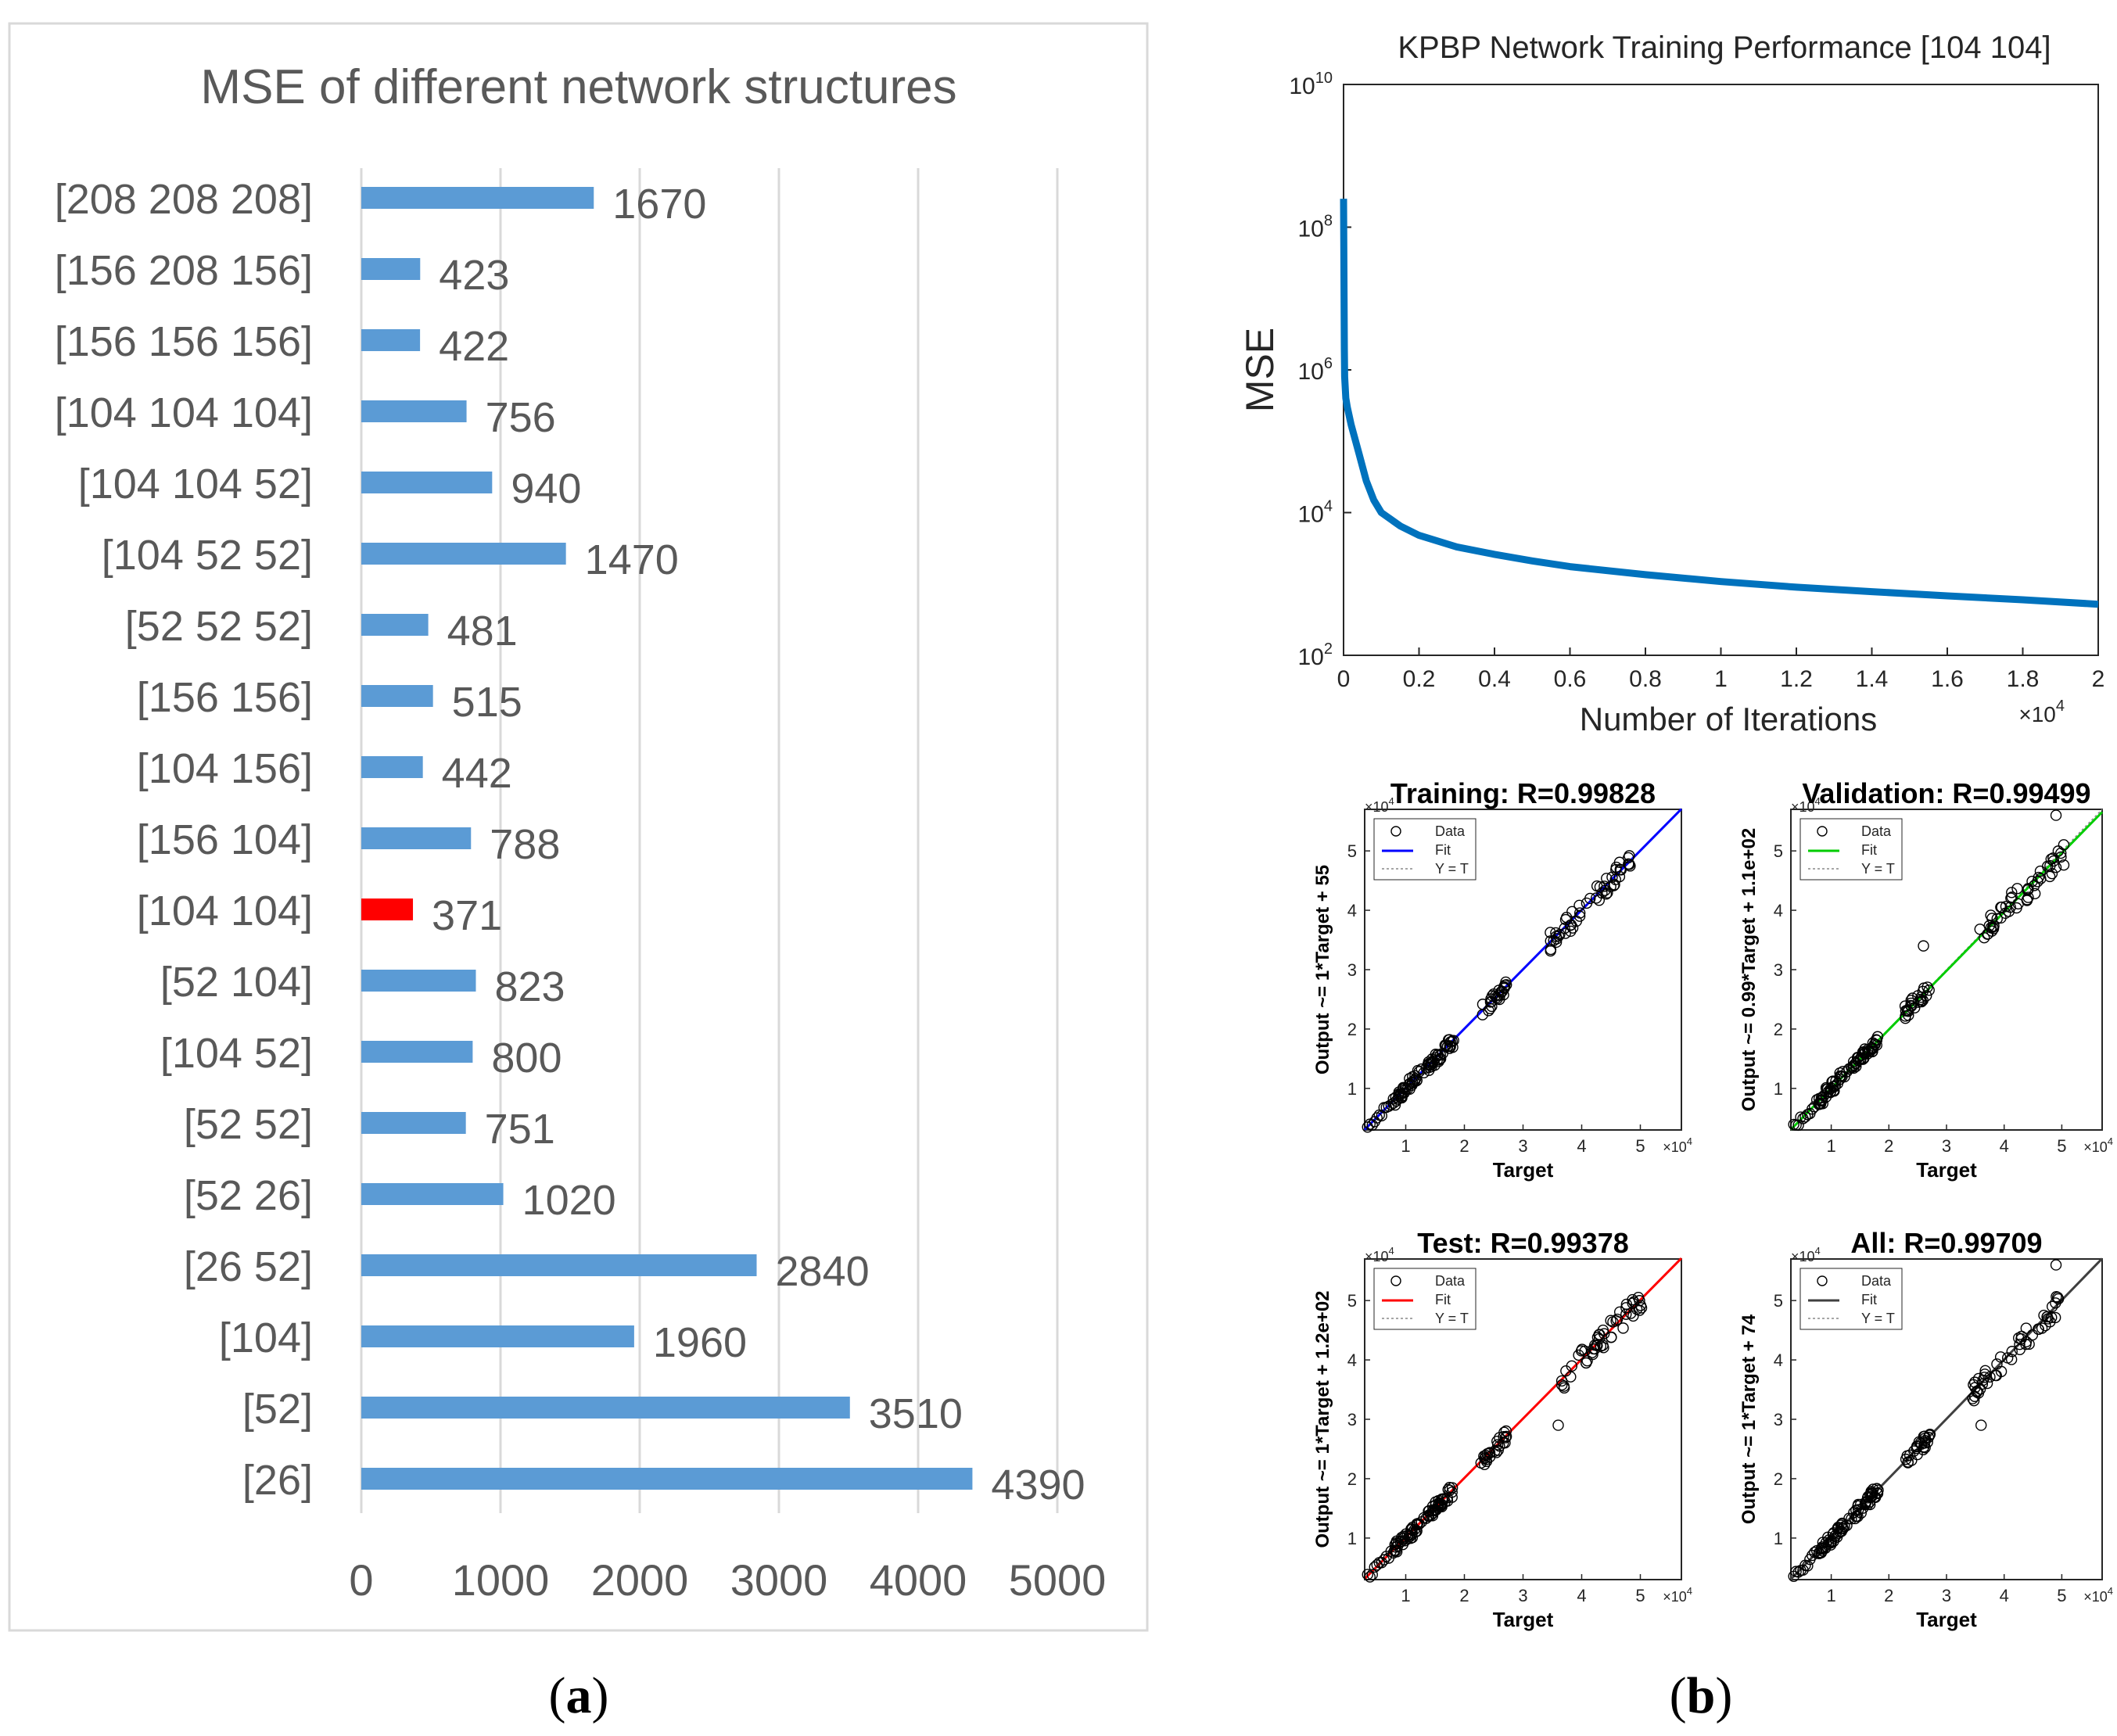  Describe the element at coordinates (207, 556) in the screenshot. I see `category-label: [104 52 52]` at that location.